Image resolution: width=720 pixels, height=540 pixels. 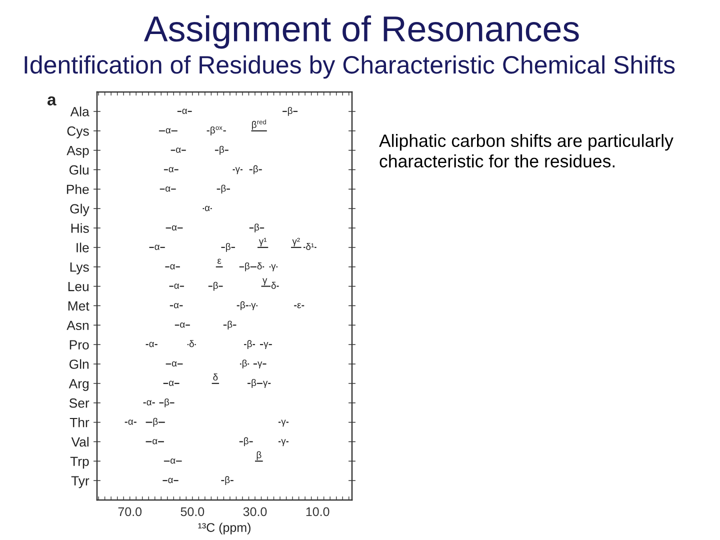 I want to click on y-tick-label: Lys, so click(x=79, y=268).